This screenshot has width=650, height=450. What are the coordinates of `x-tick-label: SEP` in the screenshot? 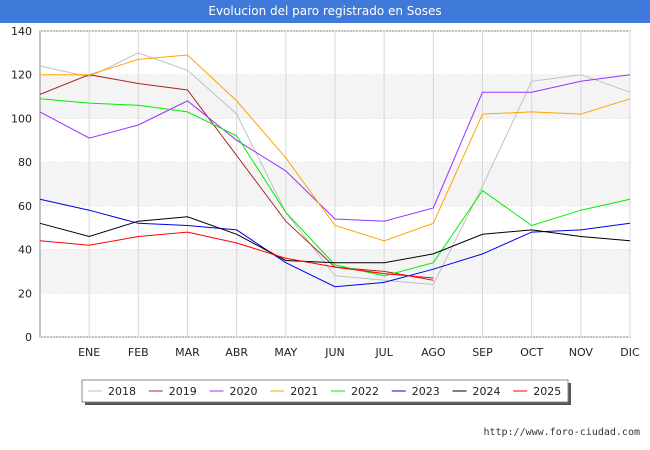 It's located at (482, 352).